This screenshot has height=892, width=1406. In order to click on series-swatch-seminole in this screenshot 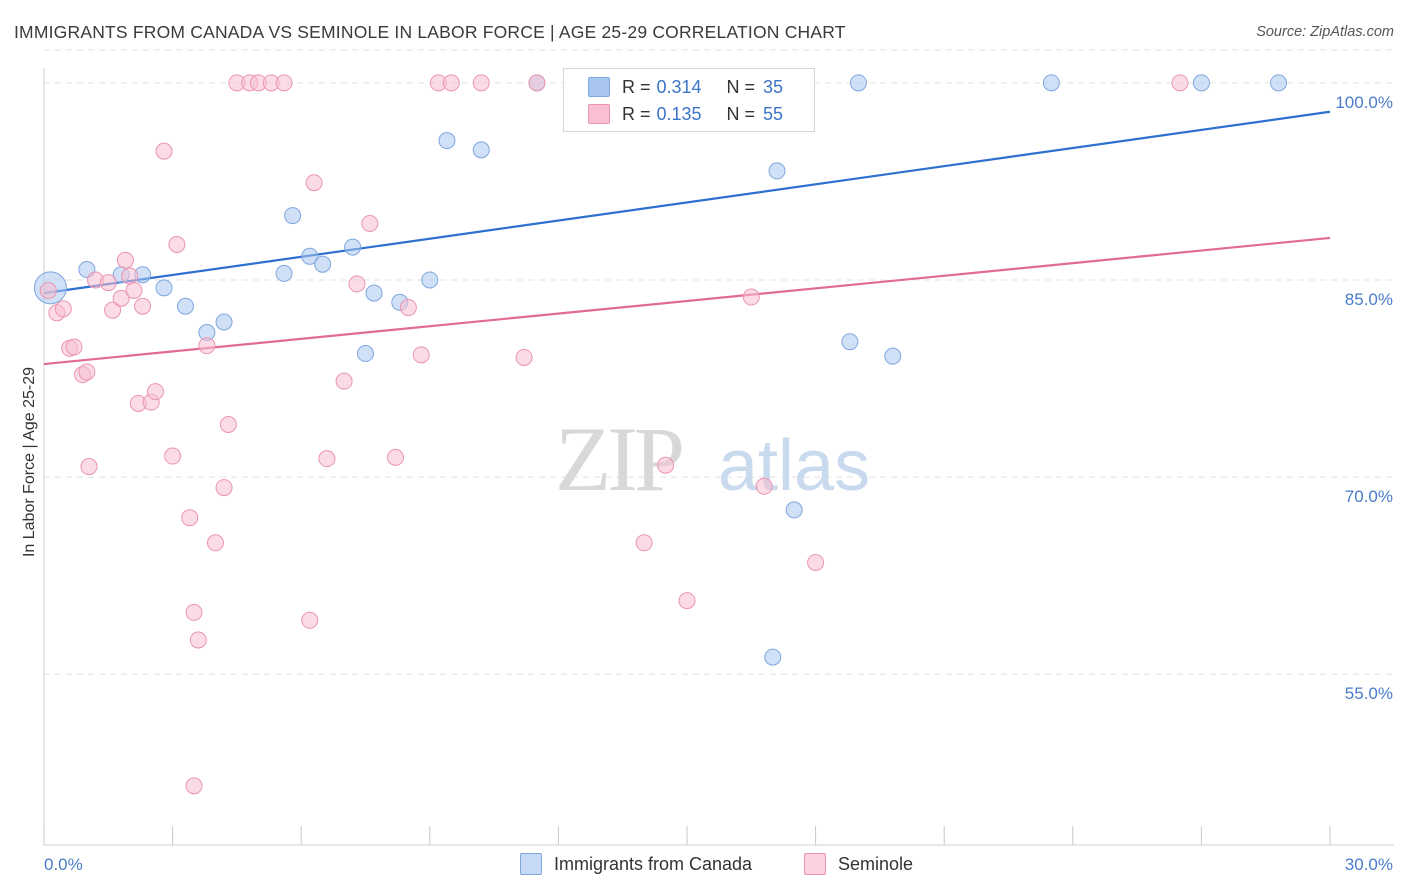, I will do `click(815, 864)`.